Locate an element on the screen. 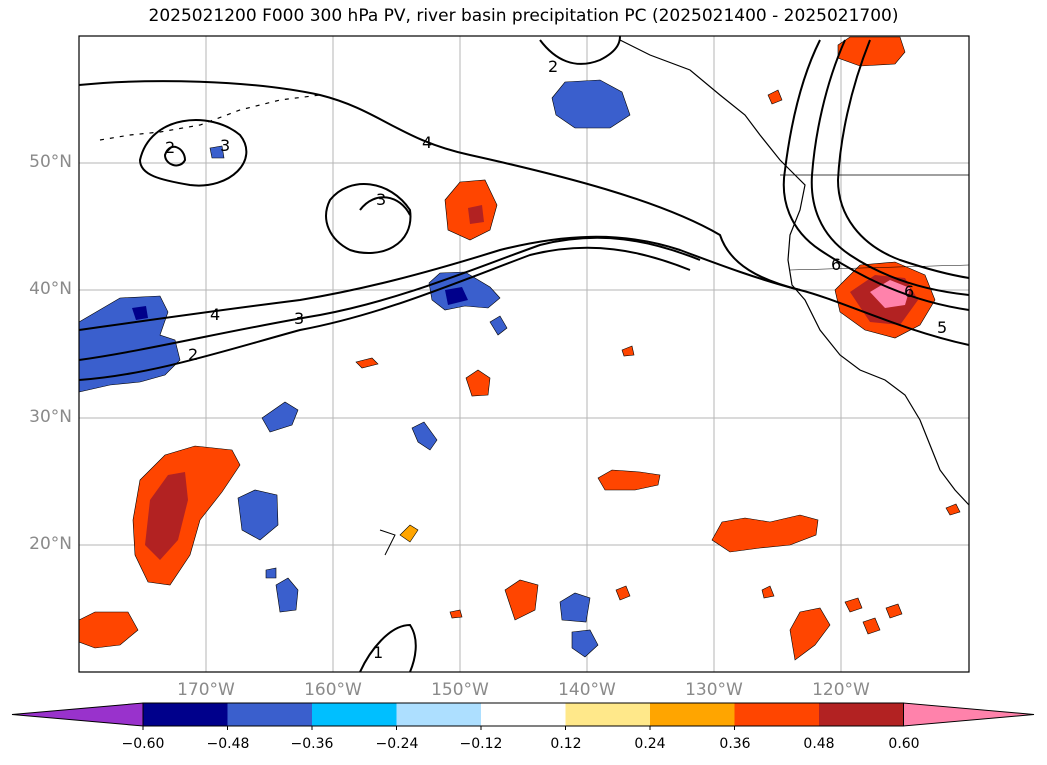 This screenshot has width=1047, height=765. pv-contour-4-south is located at coordinates (439, 283).